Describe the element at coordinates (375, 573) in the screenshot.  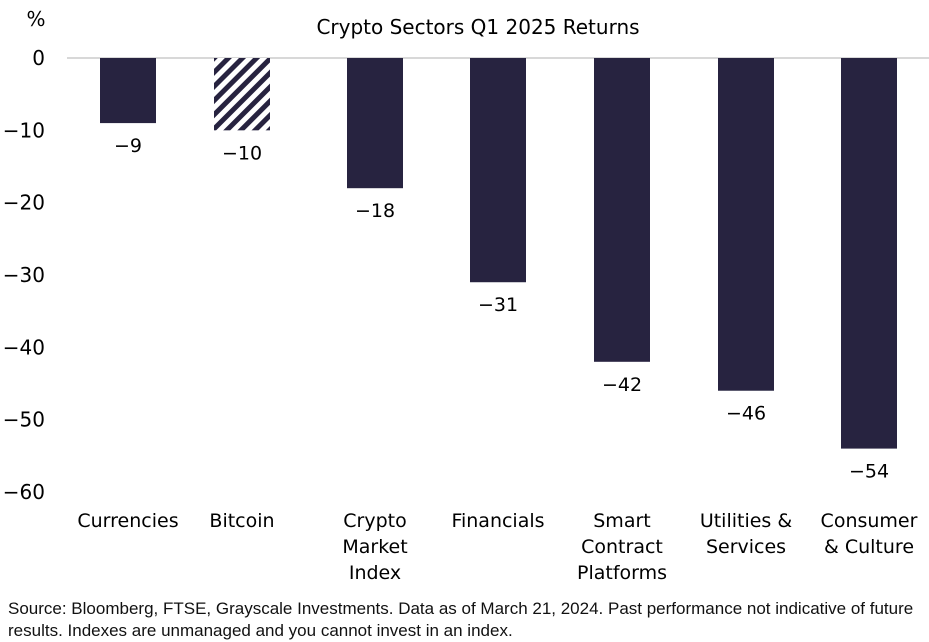
I see `x-tick-label: Index` at that location.